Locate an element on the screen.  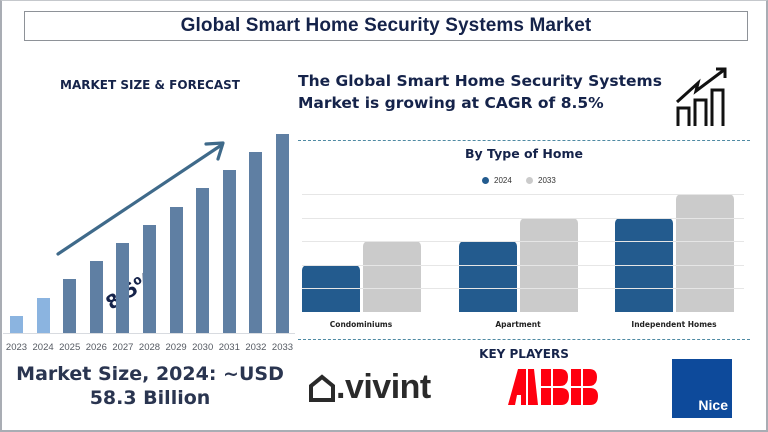
divider-top is located at coordinates (524, 140).